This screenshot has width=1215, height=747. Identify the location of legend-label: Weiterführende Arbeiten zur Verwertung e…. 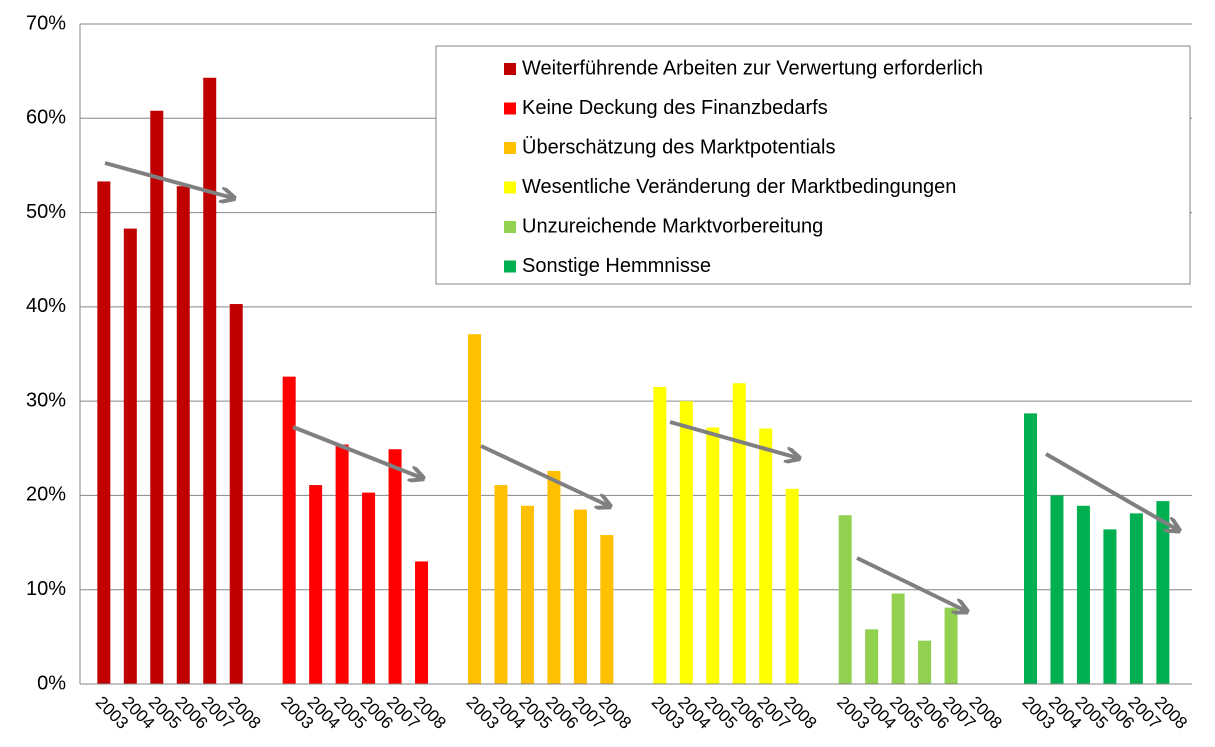
(752, 68).